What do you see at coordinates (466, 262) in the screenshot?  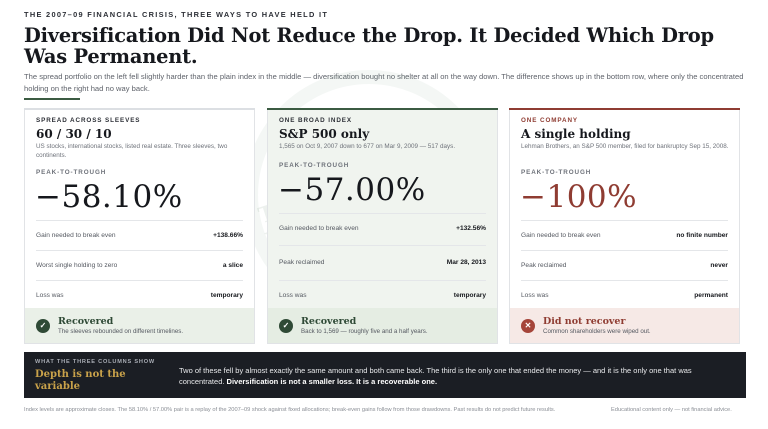 I see `stat-value: Mar 28, 2013` at bounding box center [466, 262].